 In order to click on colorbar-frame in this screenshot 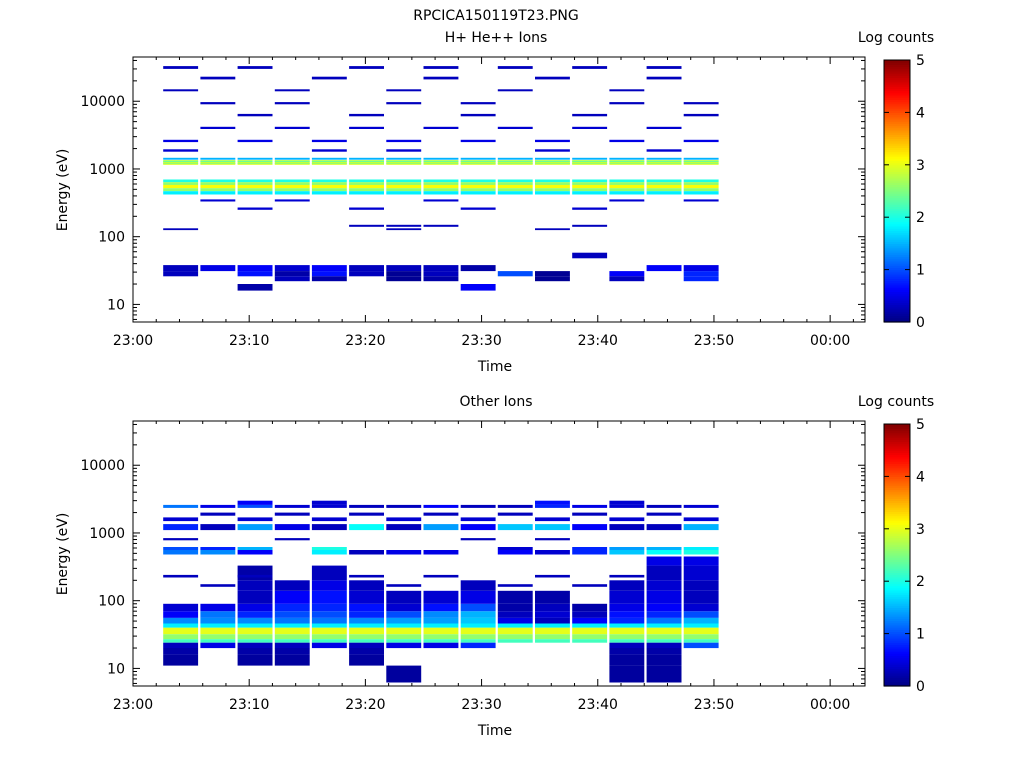, I will do `click(897, 555)`.